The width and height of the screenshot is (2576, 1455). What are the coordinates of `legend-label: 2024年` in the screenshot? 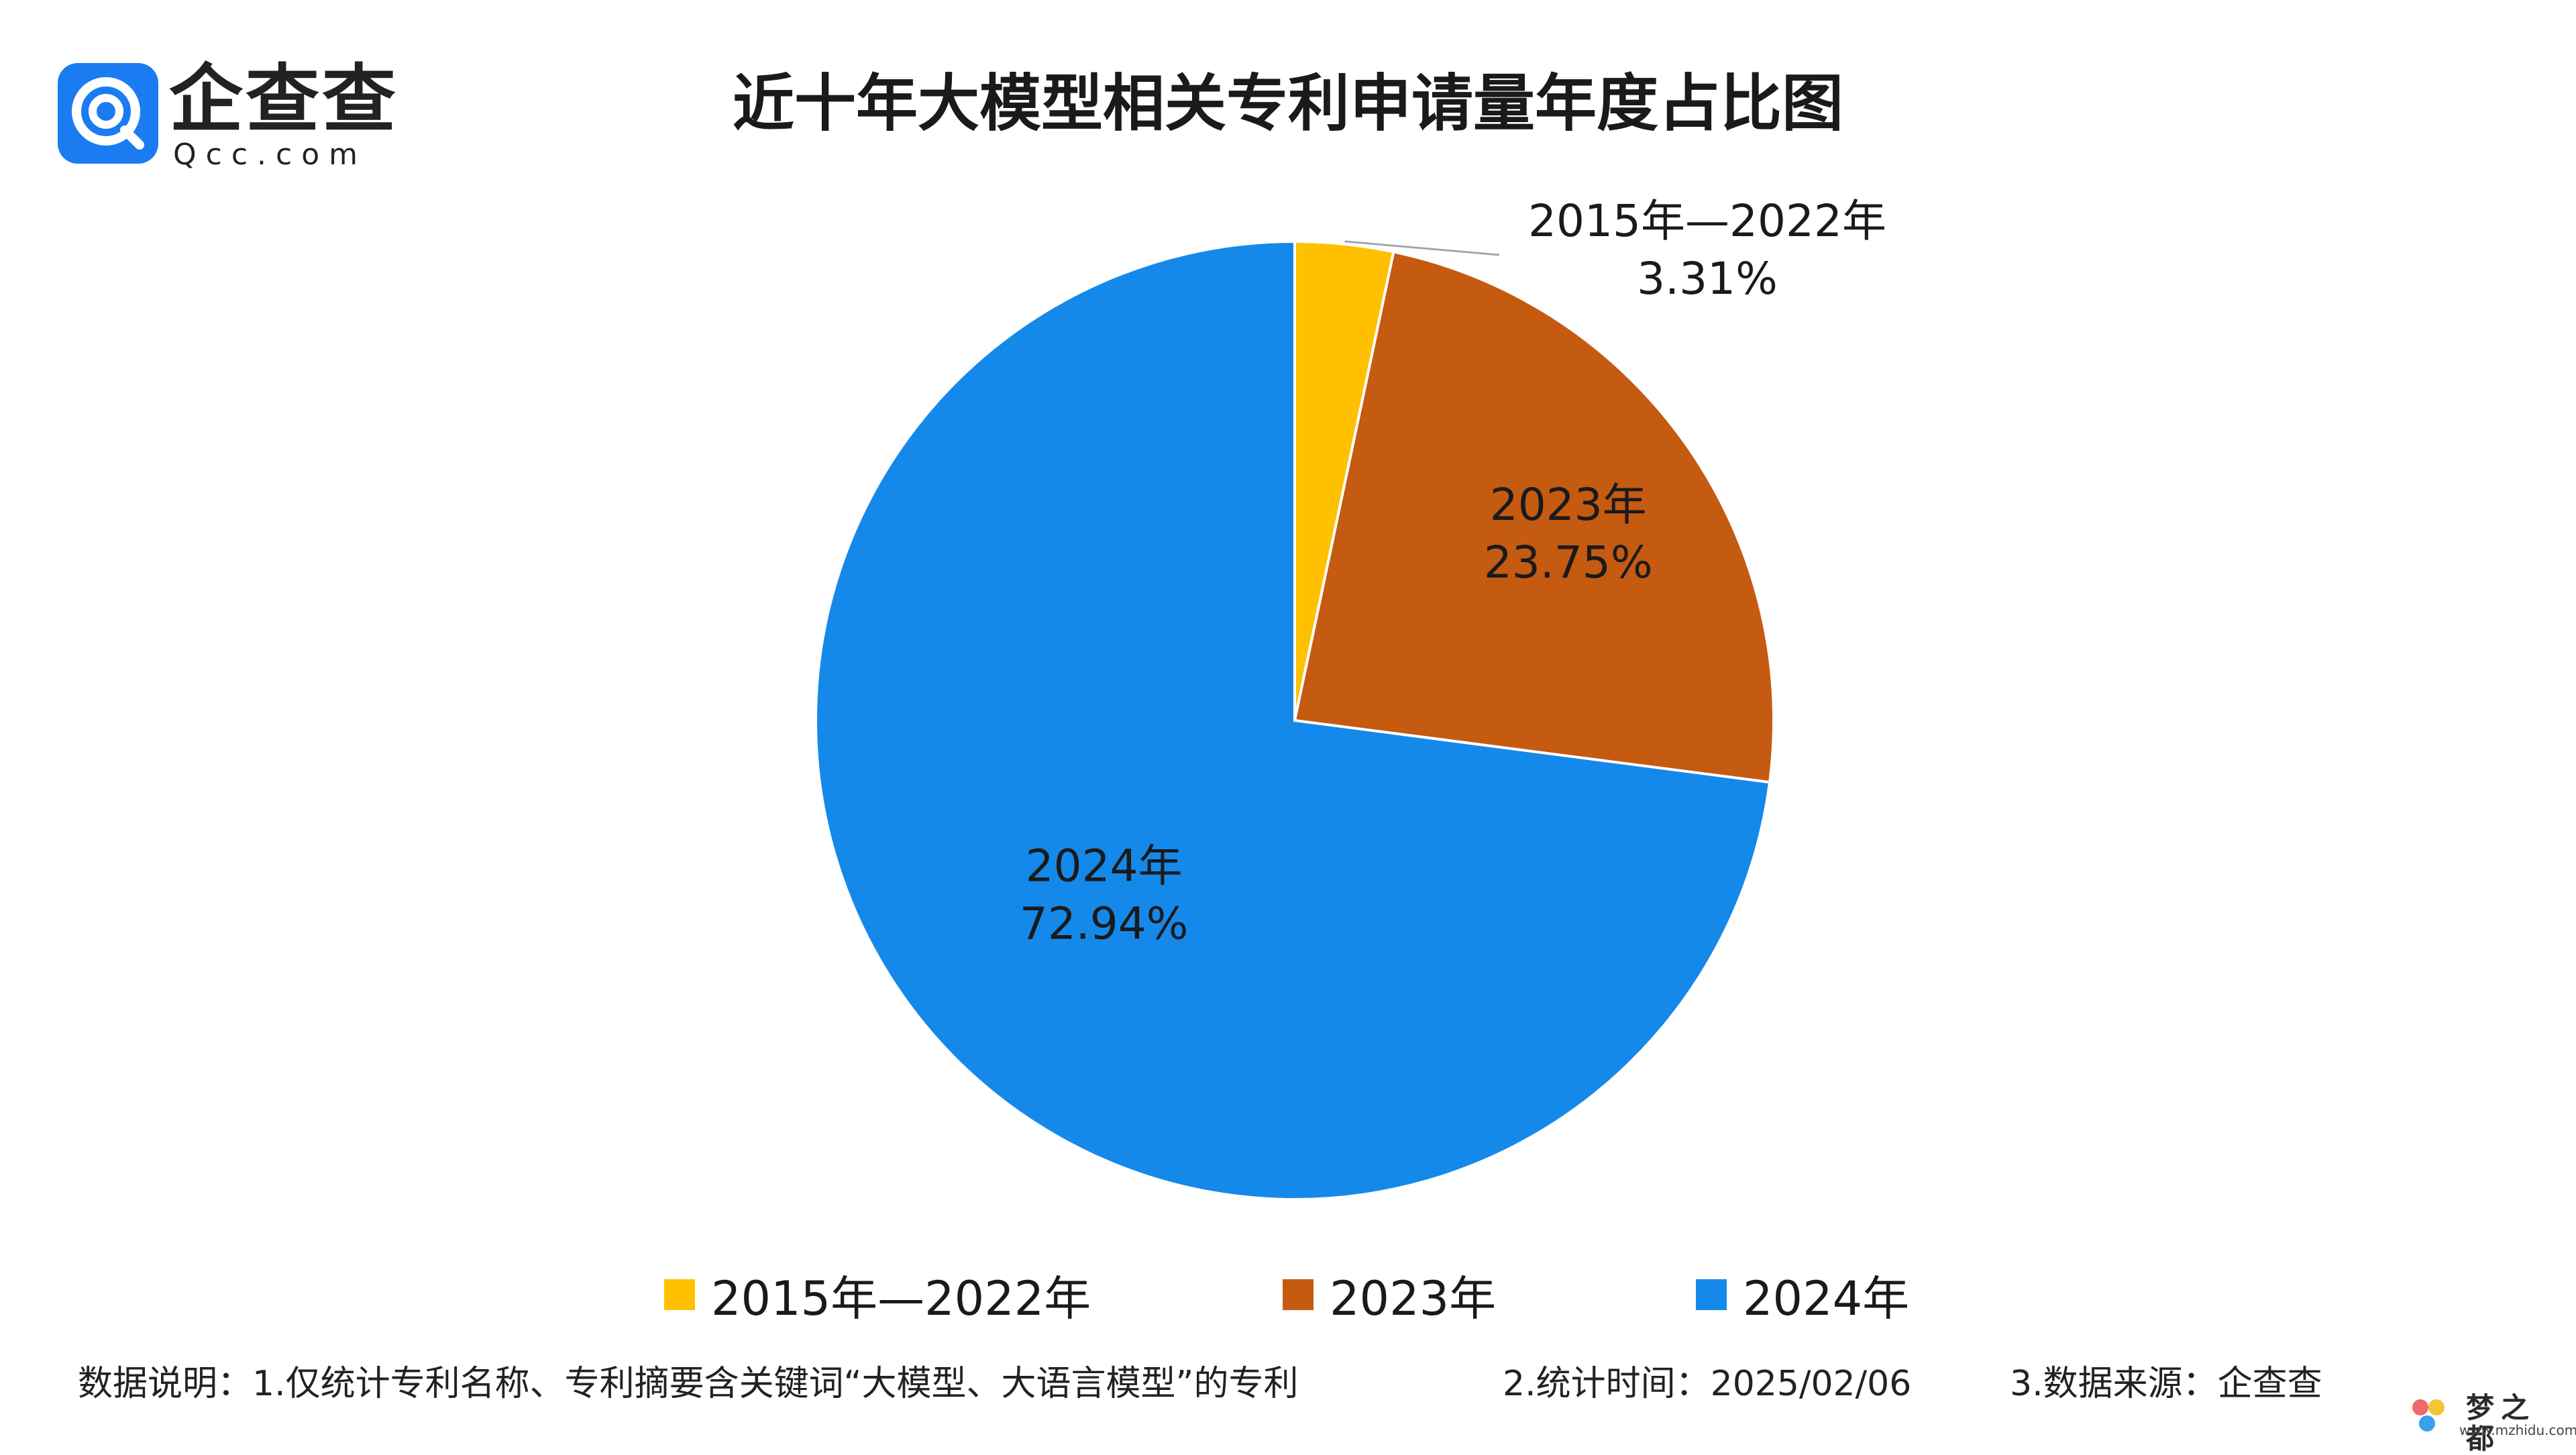 It's located at (1826, 1298).